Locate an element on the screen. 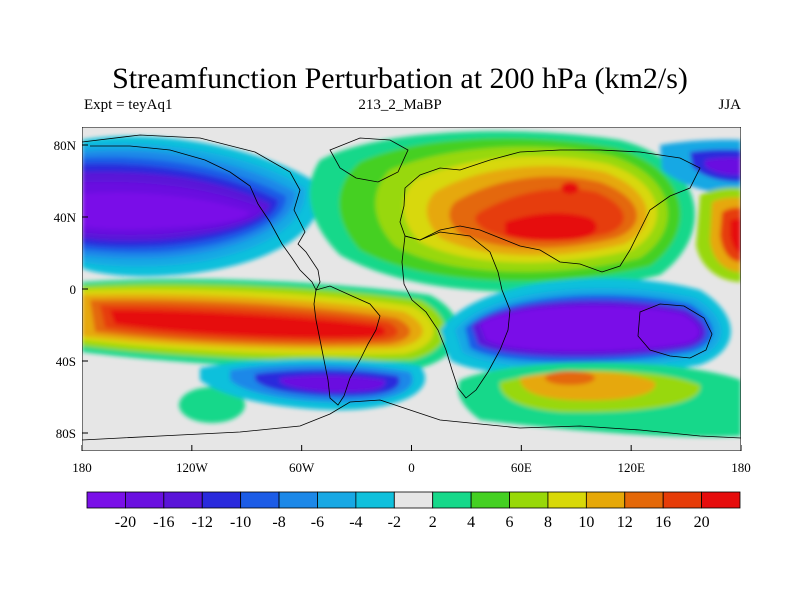 This screenshot has height=600, width=800. coastline-north-america is located at coordinates (201, 212).